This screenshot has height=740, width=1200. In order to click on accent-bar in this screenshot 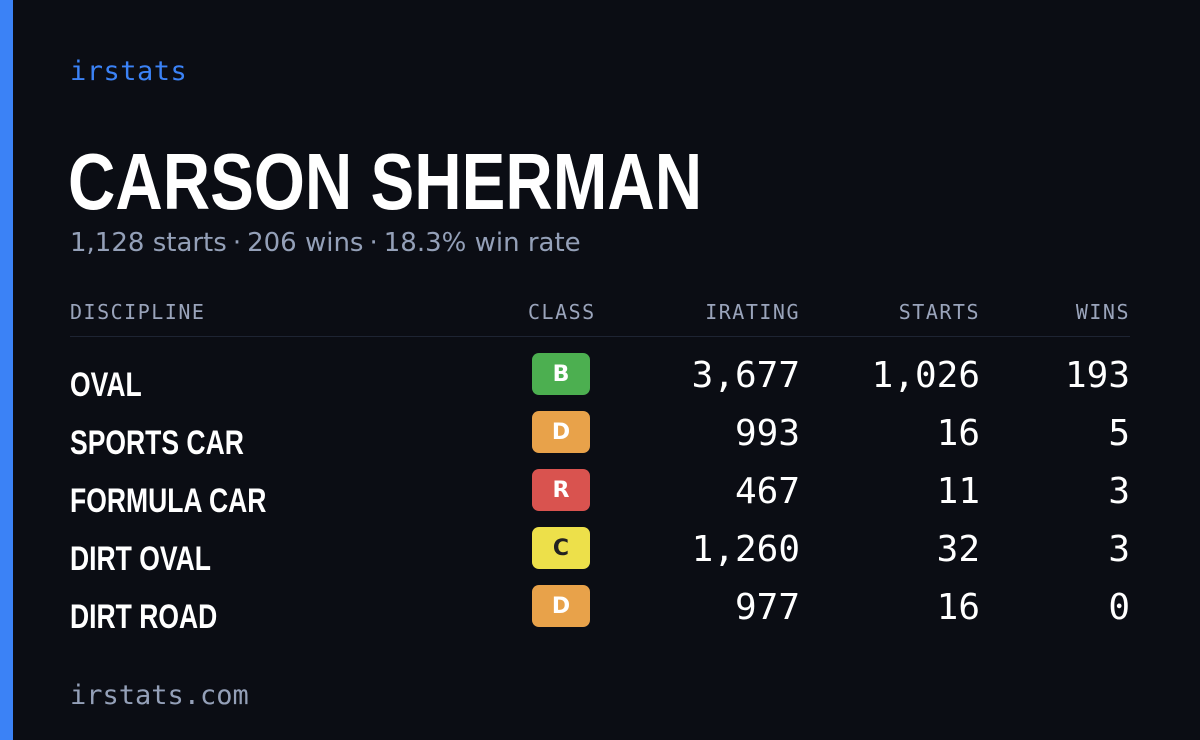, I will do `click(6, 370)`.